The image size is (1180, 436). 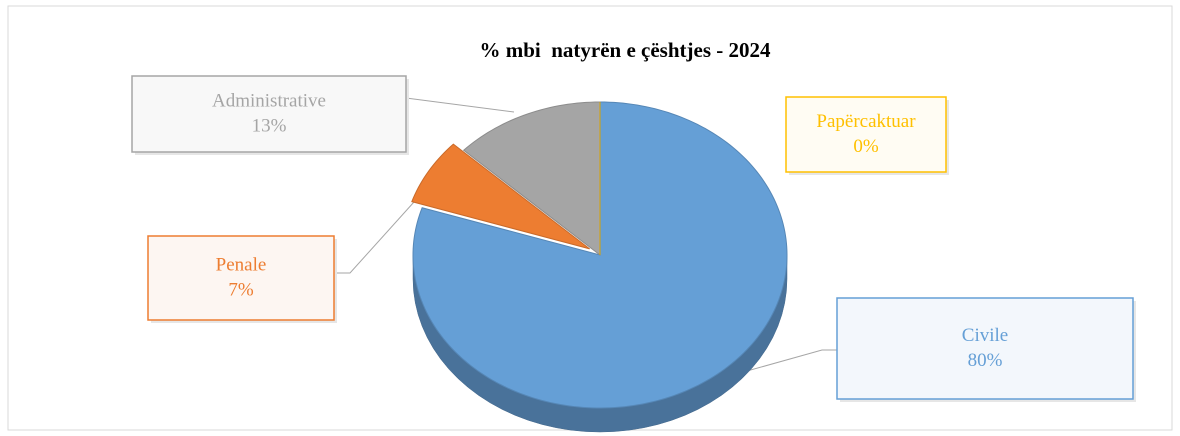 I want to click on data-label-value: 0%, so click(x=866, y=146).